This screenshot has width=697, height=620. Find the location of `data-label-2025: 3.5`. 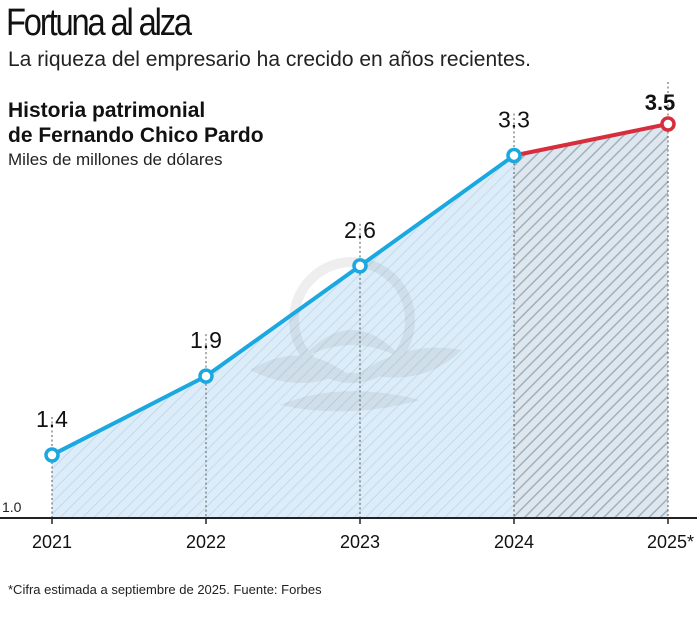

data-label-2025: 3.5 is located at coordinates (660, 102).